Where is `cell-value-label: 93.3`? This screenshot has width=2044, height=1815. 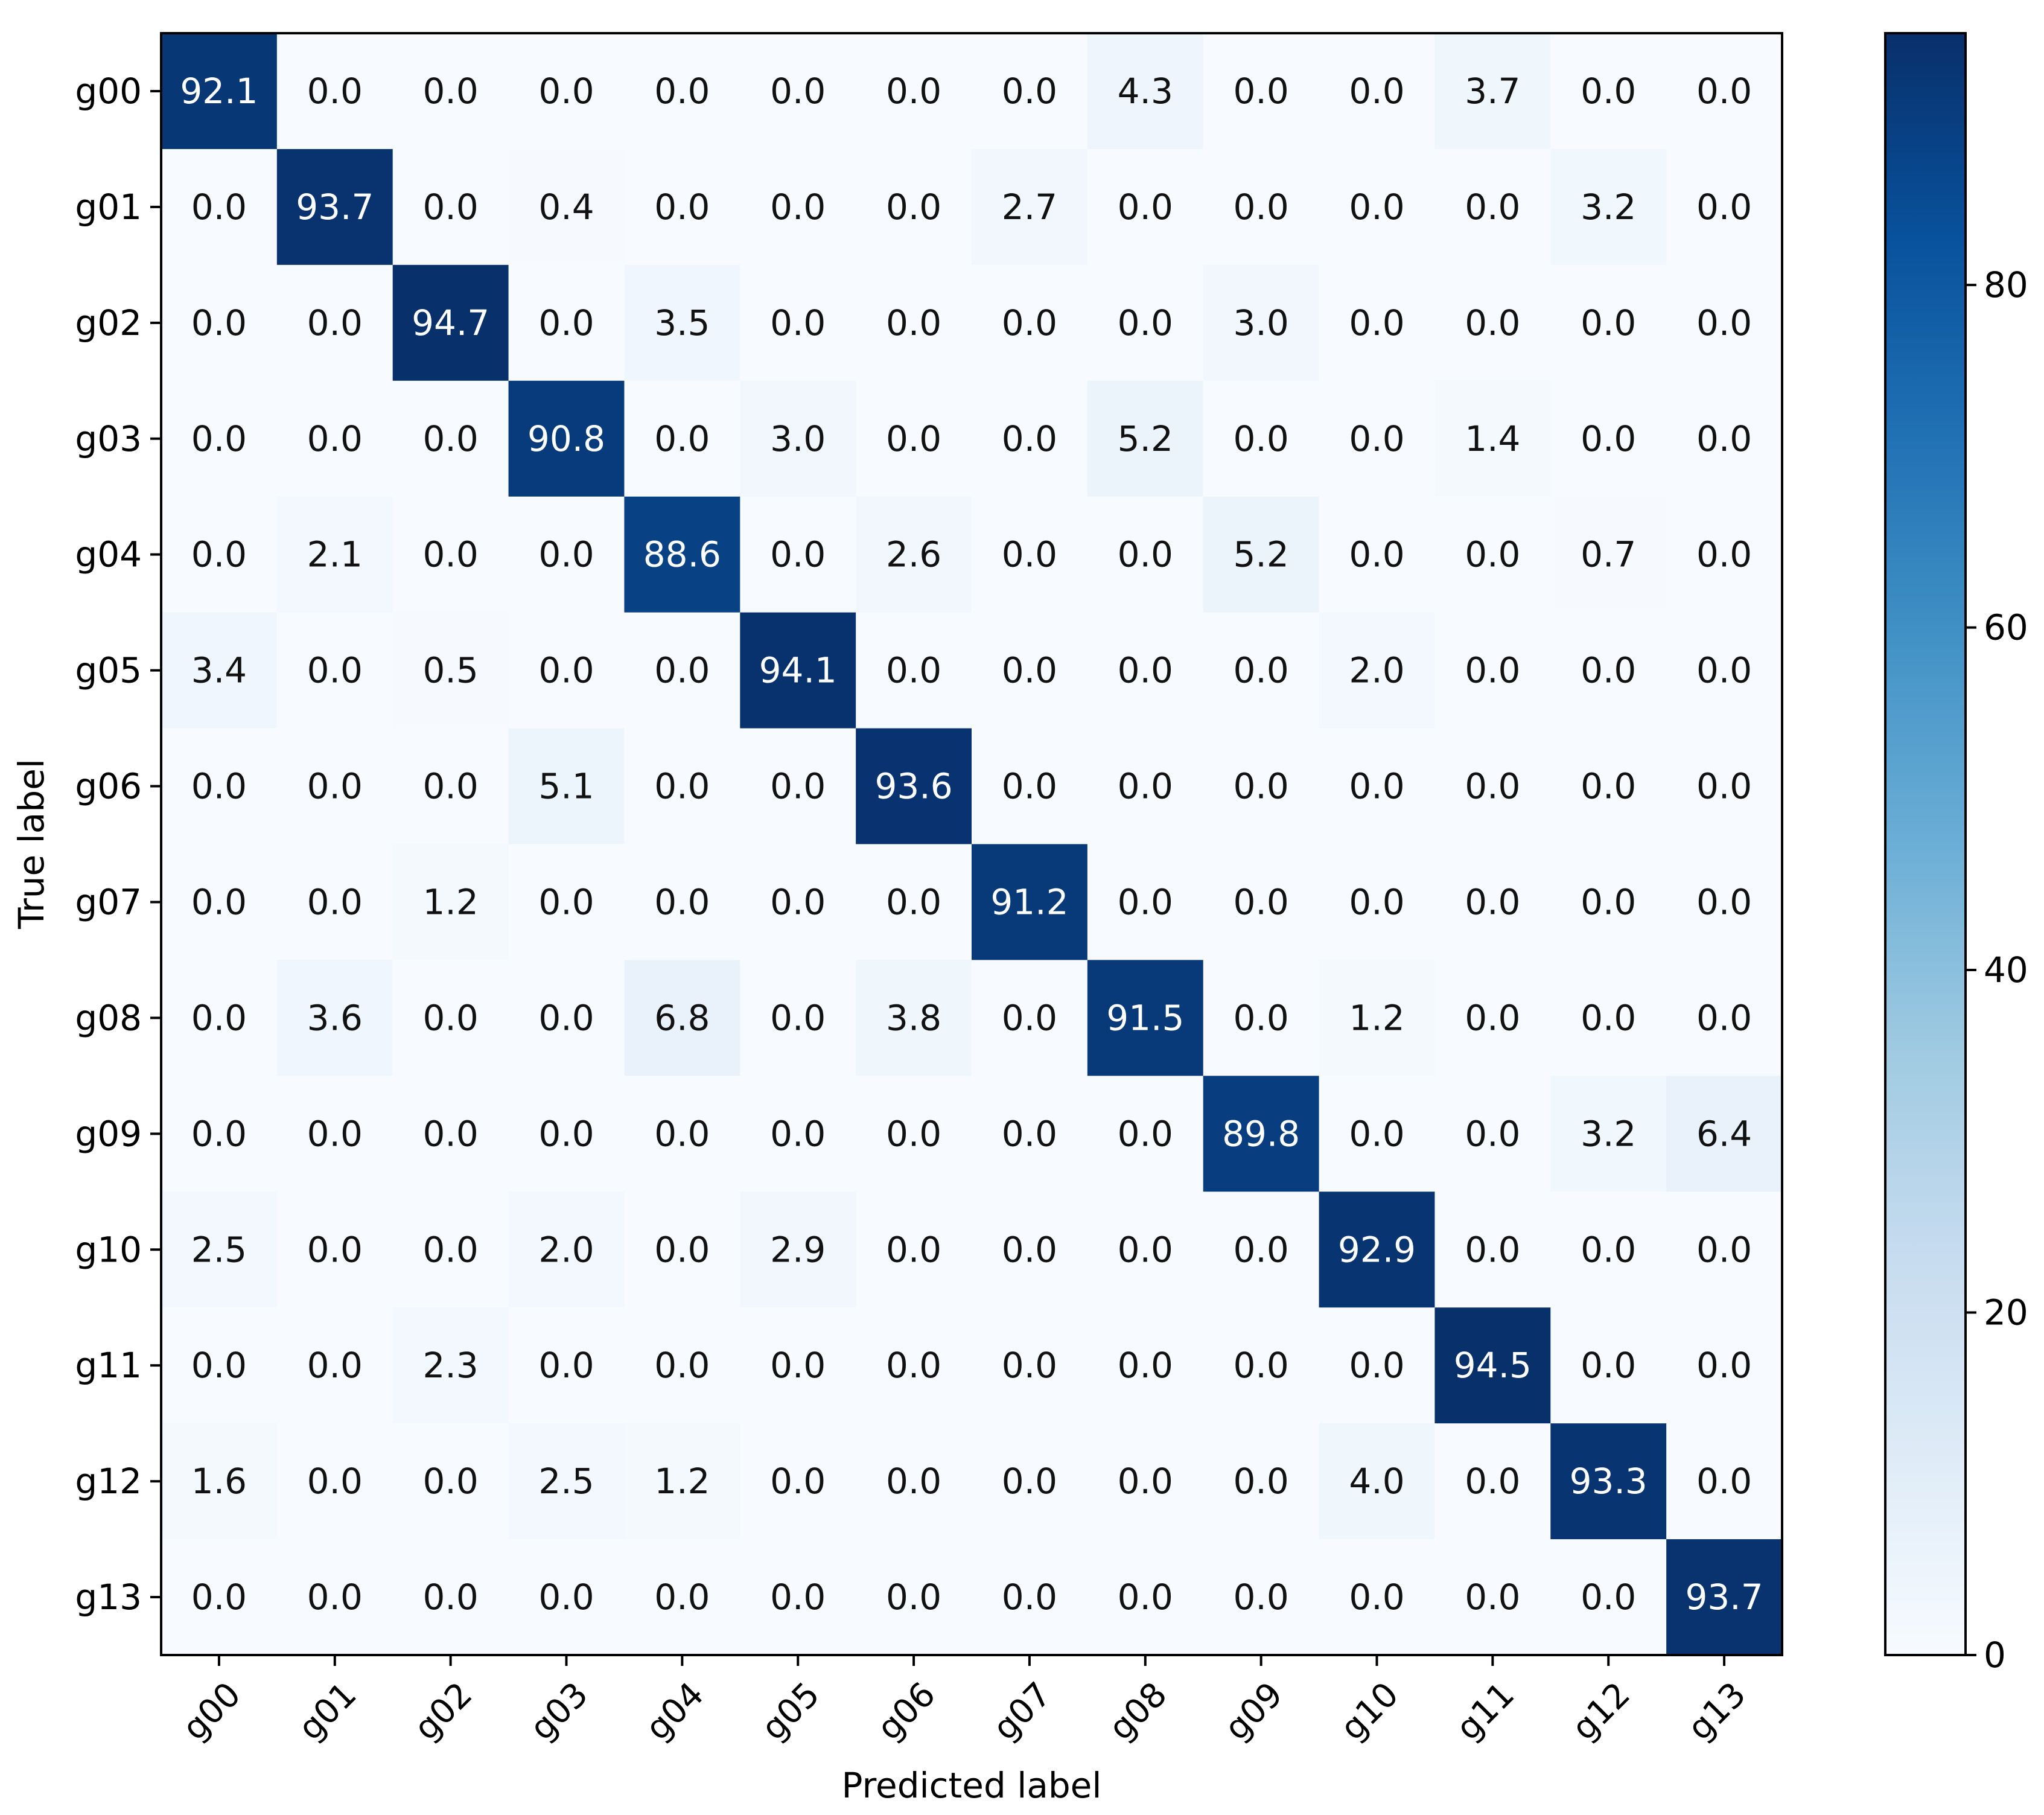
cell-value-label: 93.3 is located at coordinates (1609, 1481).